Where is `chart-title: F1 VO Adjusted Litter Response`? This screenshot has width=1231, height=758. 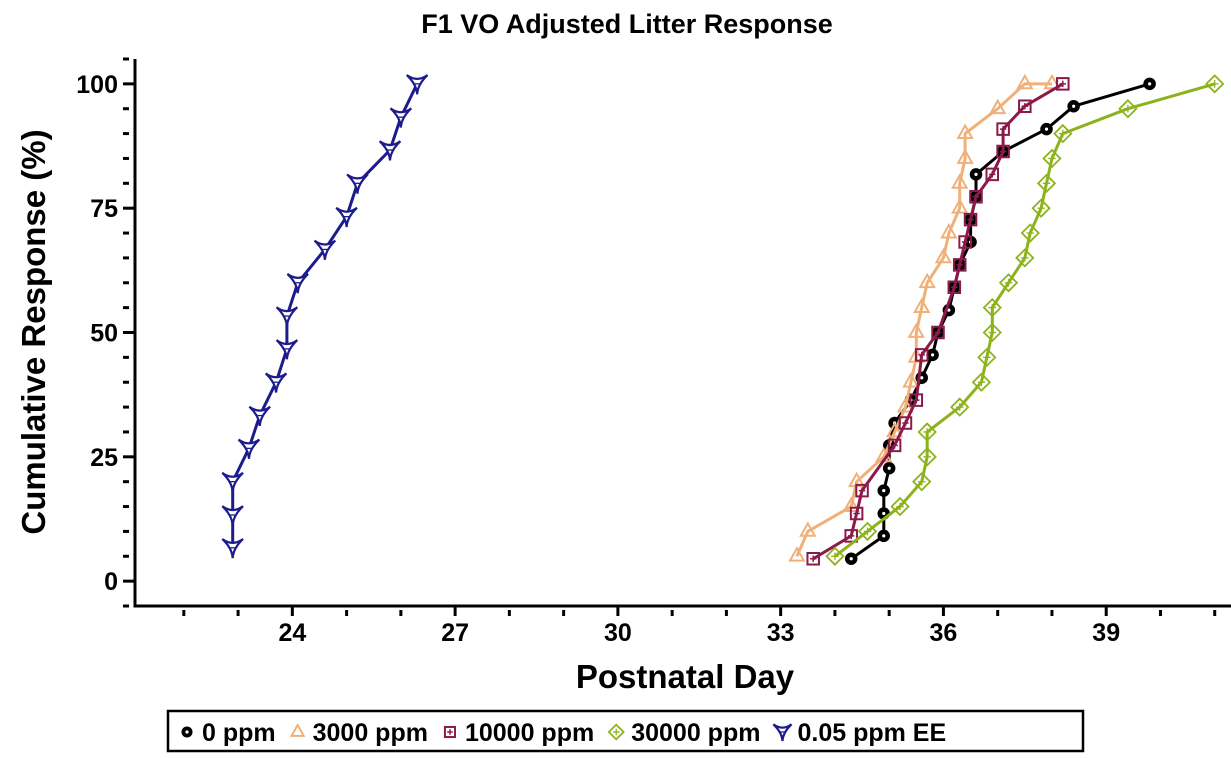 chart-title: F1 VO Adjusted Litter Response is located at coordinates (627, 24).